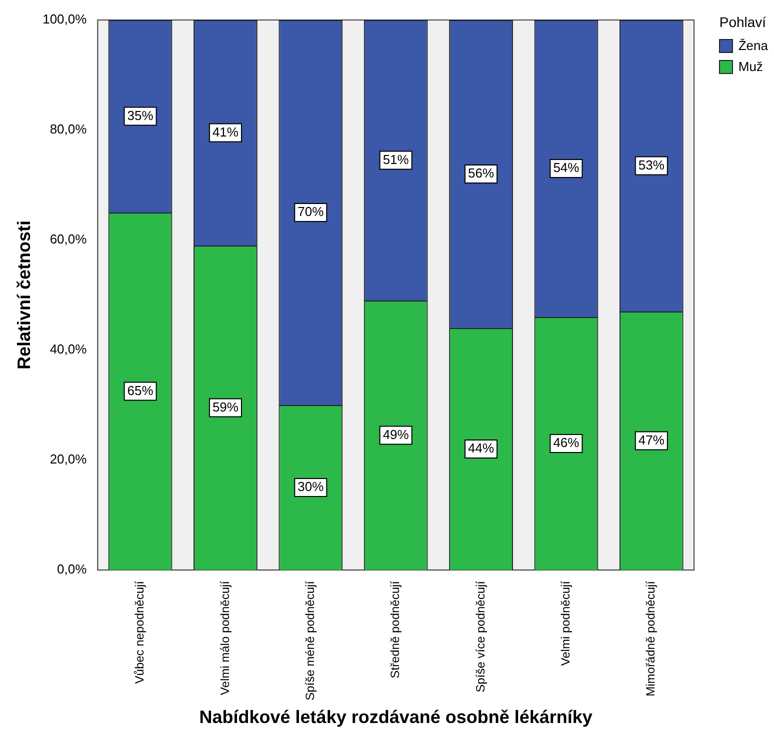 Image resolution: width=774 pixels, height=743 pixels. Describe the element at coordinates (311, 212) in the screenshot. I see `data-label: 70%` at that location.